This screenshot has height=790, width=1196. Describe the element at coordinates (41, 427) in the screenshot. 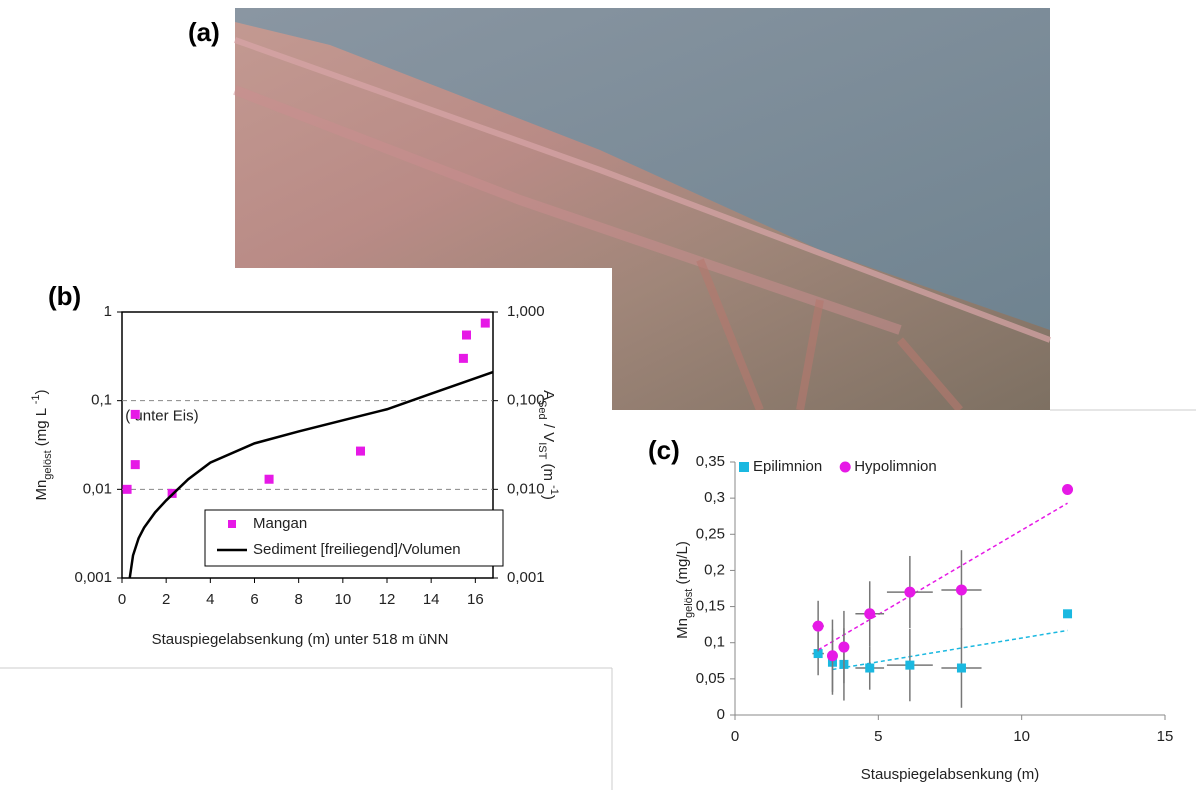

I see `axis-label-part: (mg L` at that location.